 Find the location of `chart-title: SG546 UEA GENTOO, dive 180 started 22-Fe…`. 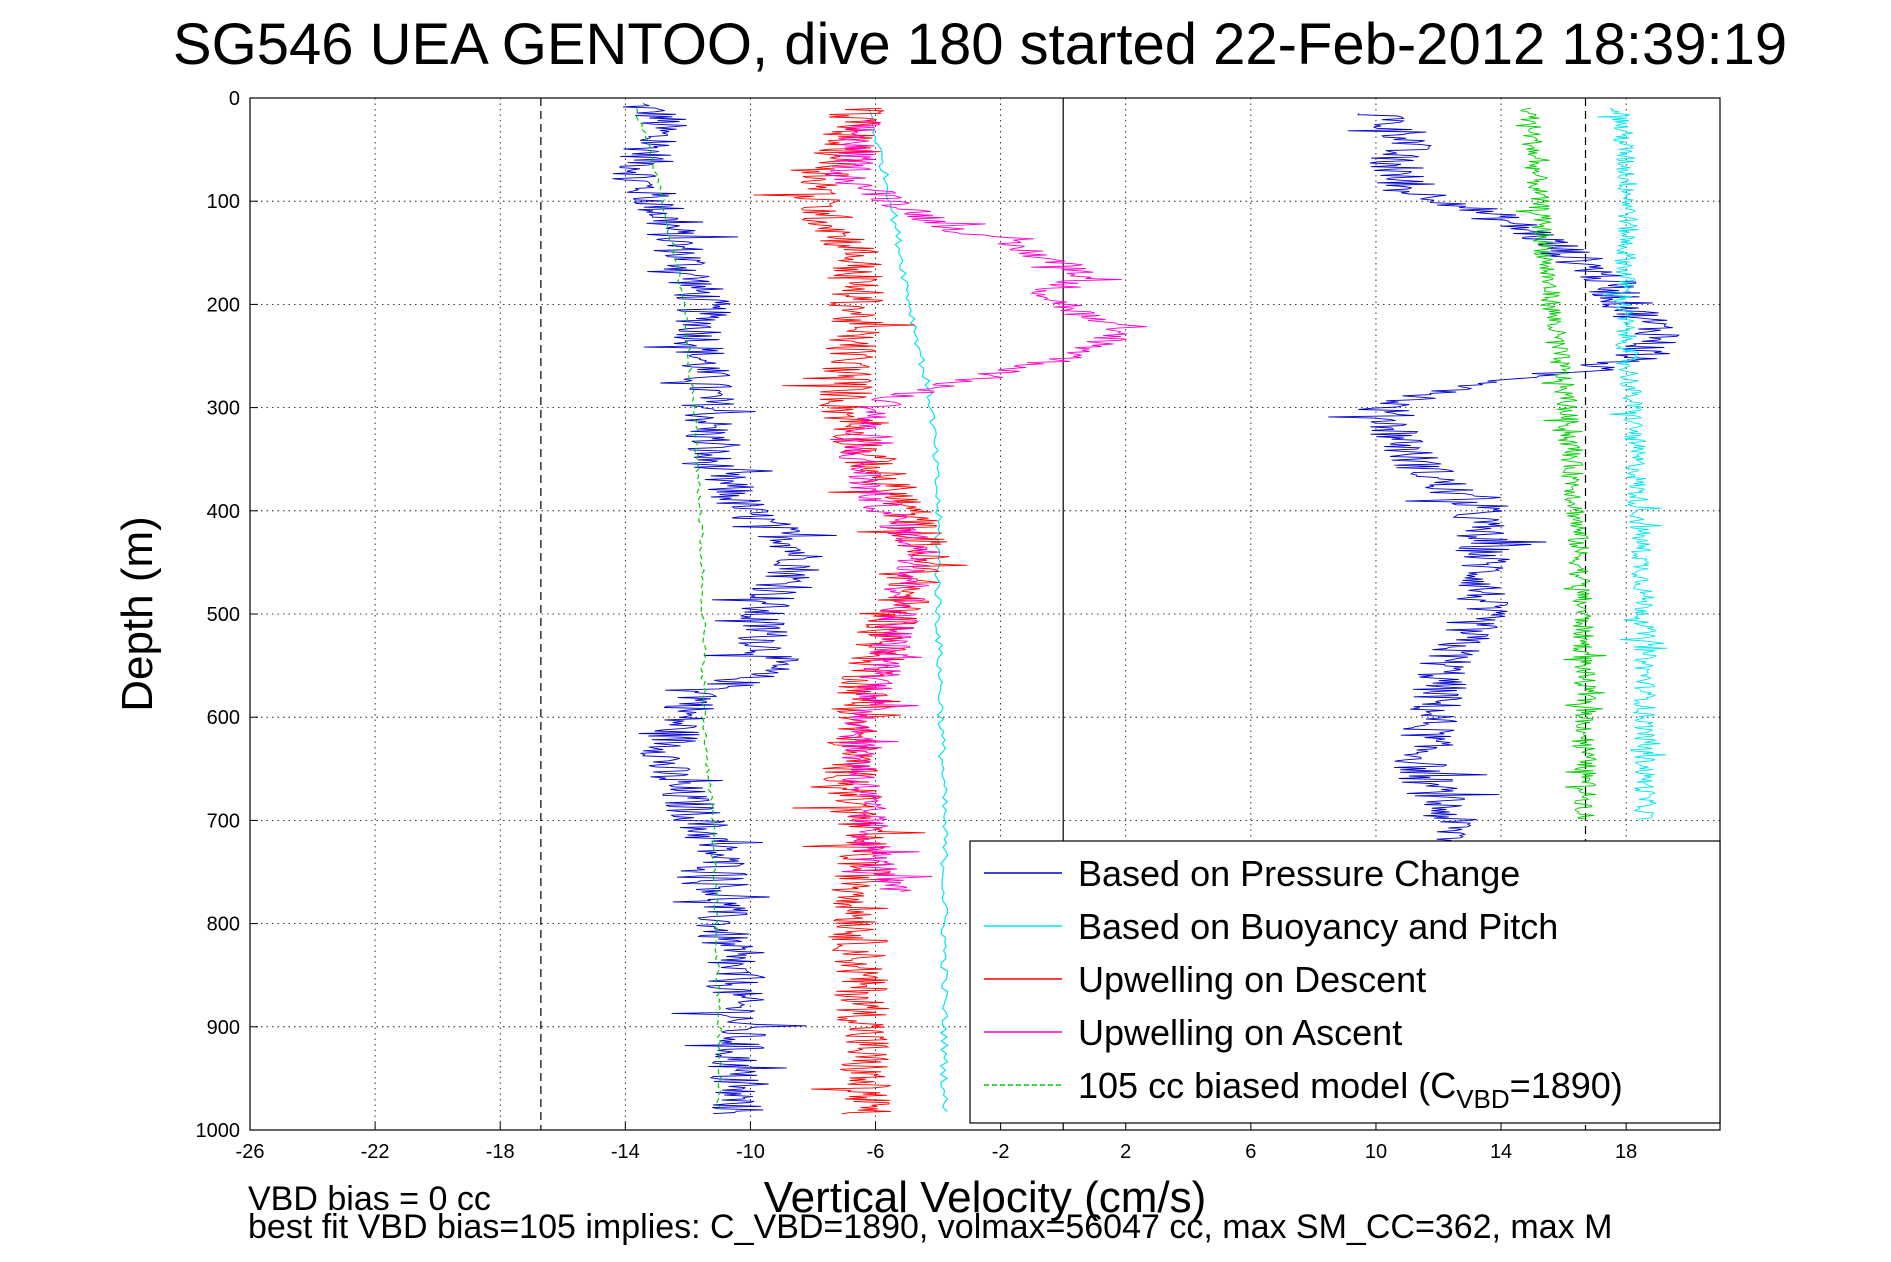

chart-title: SG546 UEA GENTOO, dive 180 started 22-Fe… is located at coordinates (980, 44).